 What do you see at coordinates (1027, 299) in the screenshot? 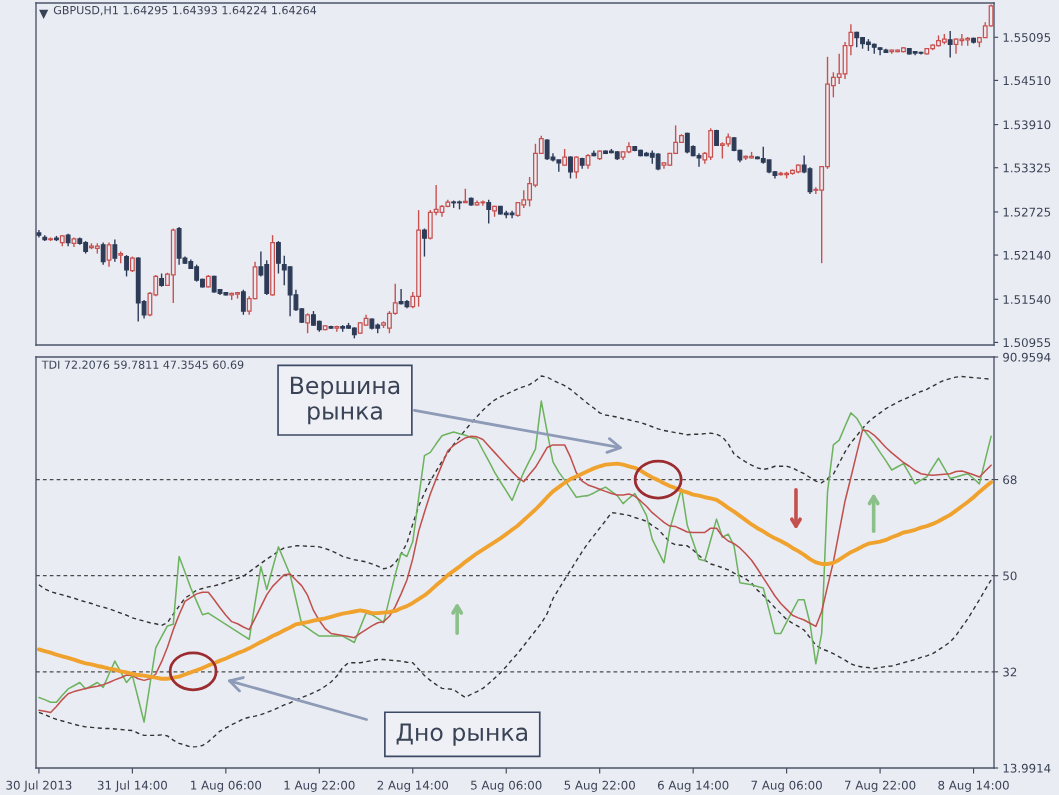
I see `y-tick-label: 1.51540` at bounding box center [1027, 299].